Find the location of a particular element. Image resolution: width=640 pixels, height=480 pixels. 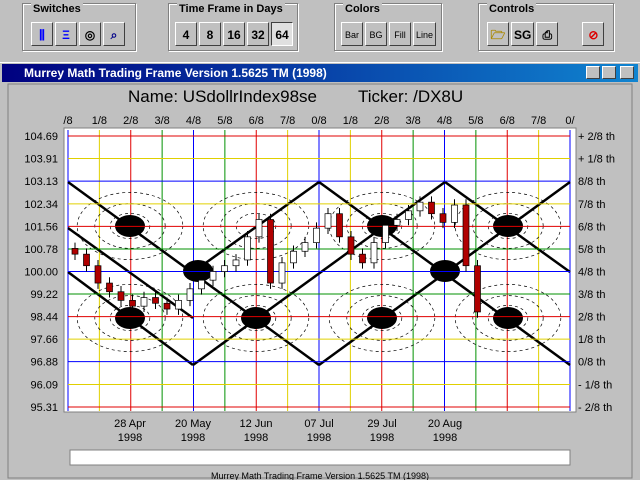

y-tick-label: 102.34 is located at coordinates (41, 205).